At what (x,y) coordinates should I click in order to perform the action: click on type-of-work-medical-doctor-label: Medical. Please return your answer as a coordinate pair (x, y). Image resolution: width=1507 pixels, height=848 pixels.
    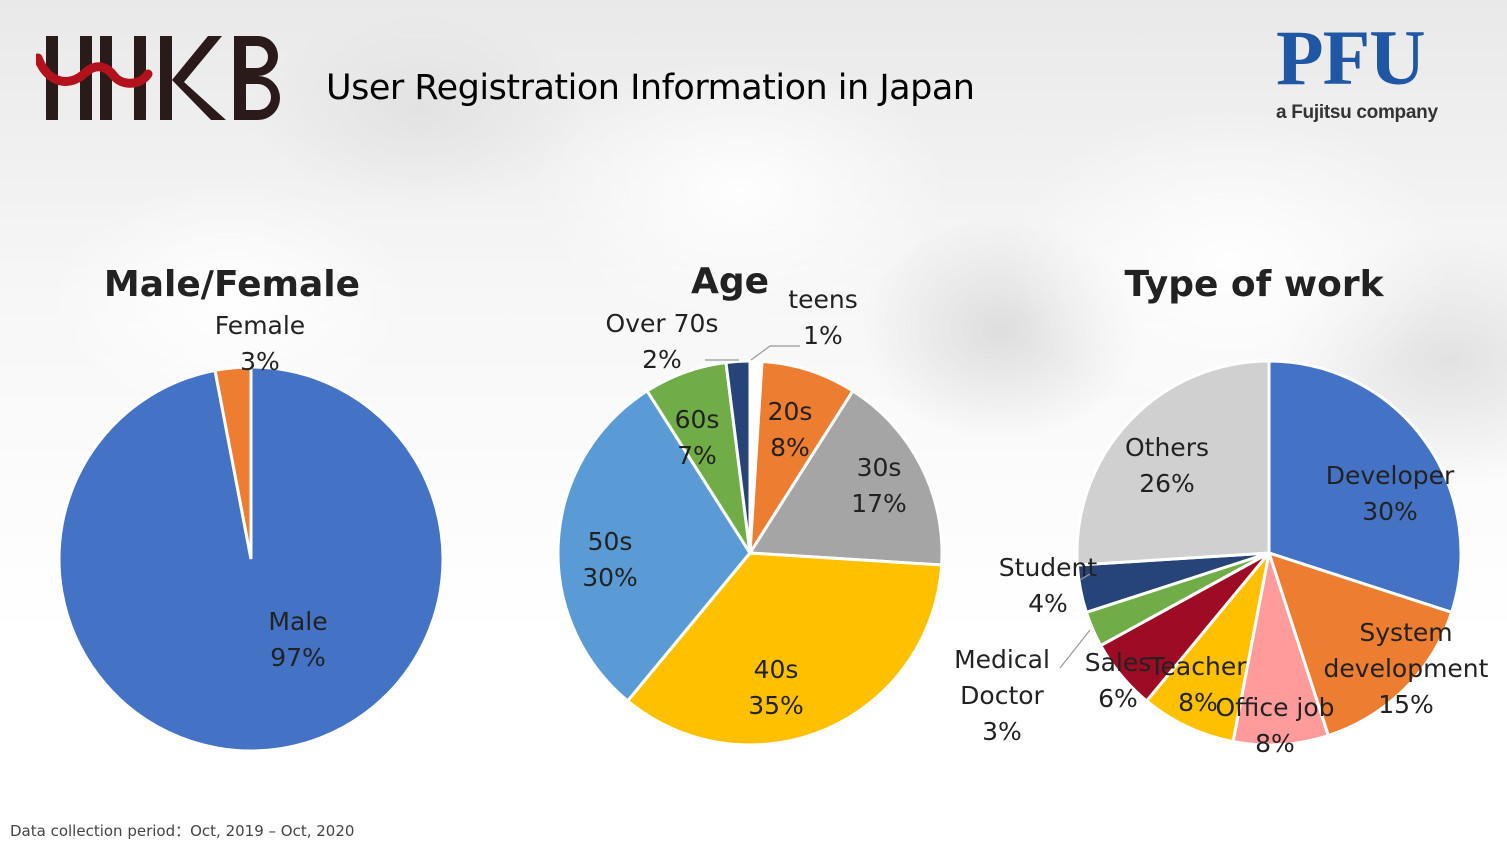
    Looking at the image, I should click on (1002, 659).